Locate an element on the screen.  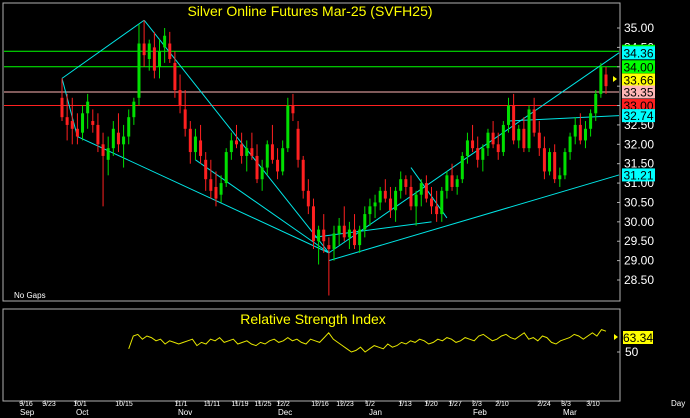
x-day-label: 11/19 is located at coordinates (240, 404).